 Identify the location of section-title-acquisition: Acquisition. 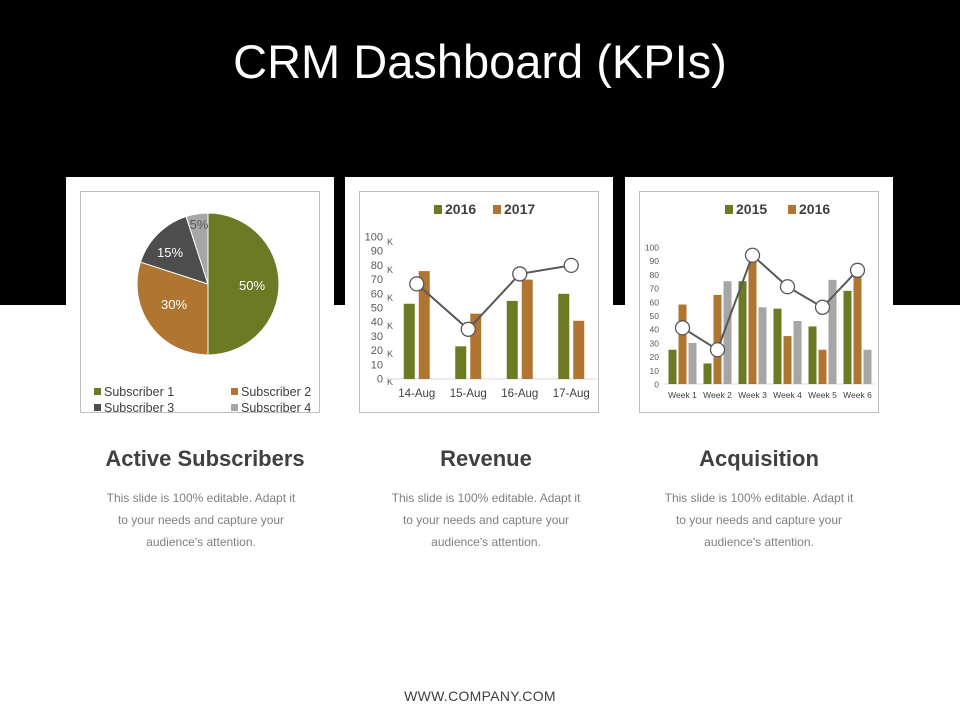
(759, 458).